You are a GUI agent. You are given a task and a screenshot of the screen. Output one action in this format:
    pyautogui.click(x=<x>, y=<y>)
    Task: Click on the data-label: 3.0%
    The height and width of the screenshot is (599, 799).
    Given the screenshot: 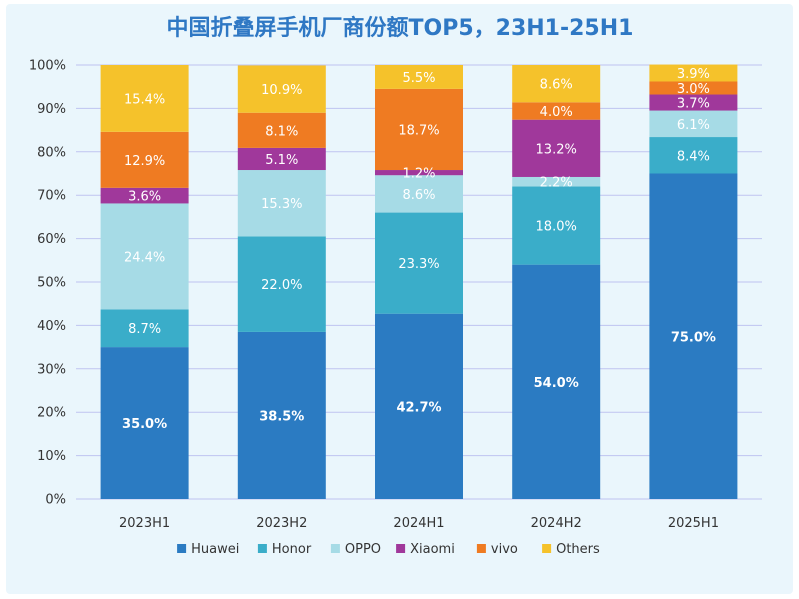 What is the action you would take?
    pyautogui.click(x=693, y=89)
    